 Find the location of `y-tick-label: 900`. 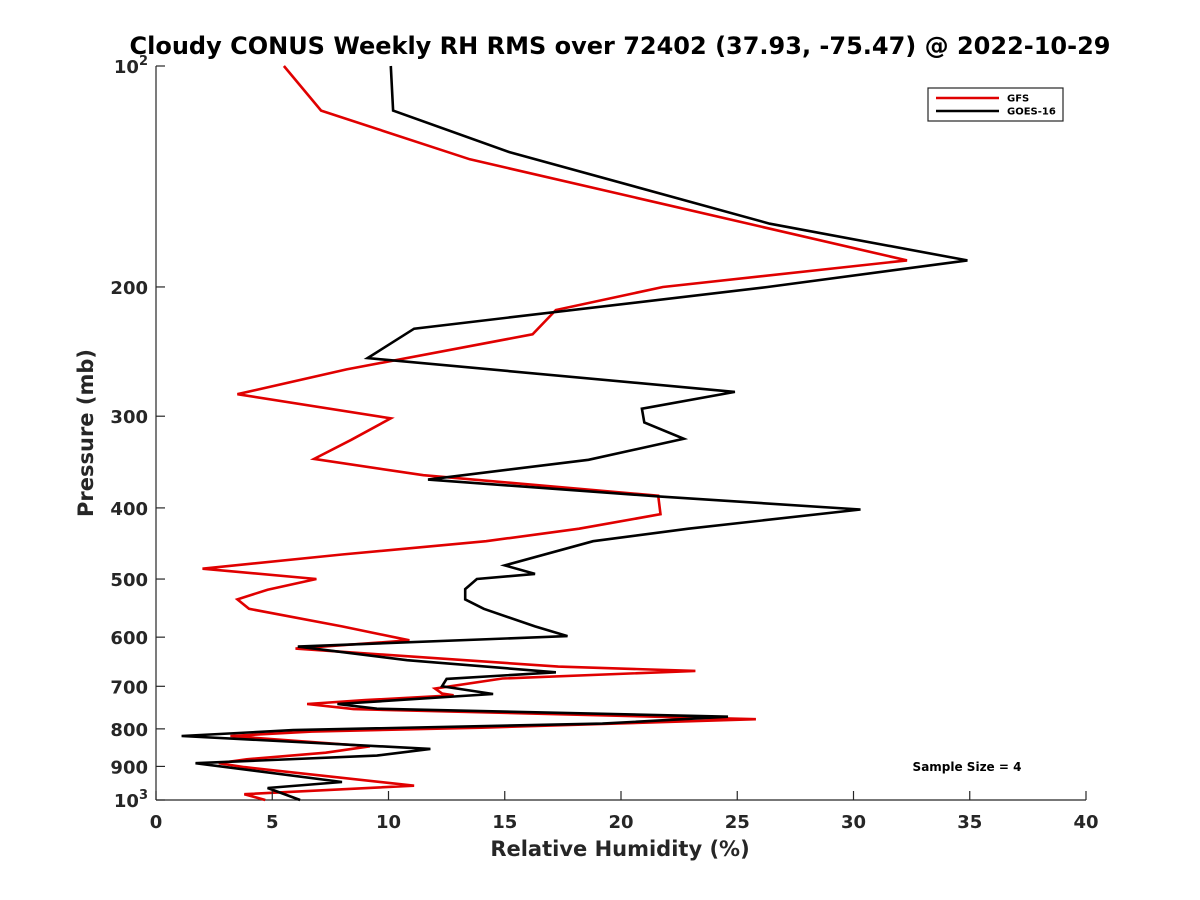

y-tick-label: 900 is located at coordinates (129, 767).